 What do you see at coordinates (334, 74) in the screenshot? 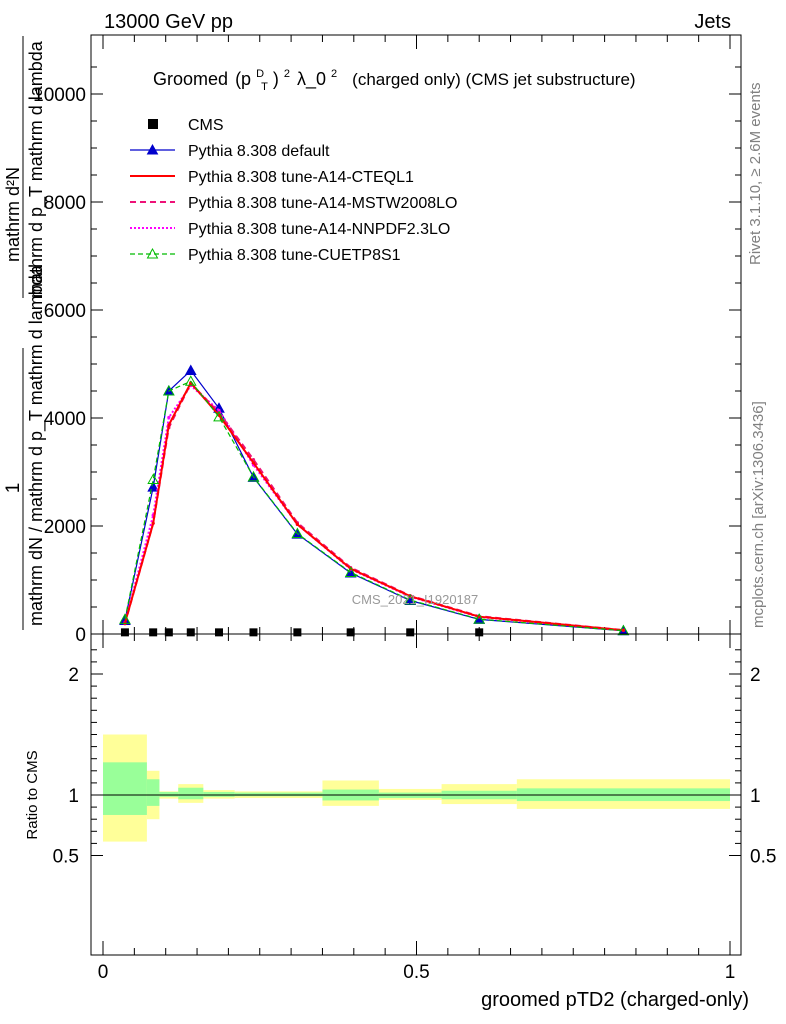
I see `title-formula-sup-2b: 2` at bounding box center [334, 74].